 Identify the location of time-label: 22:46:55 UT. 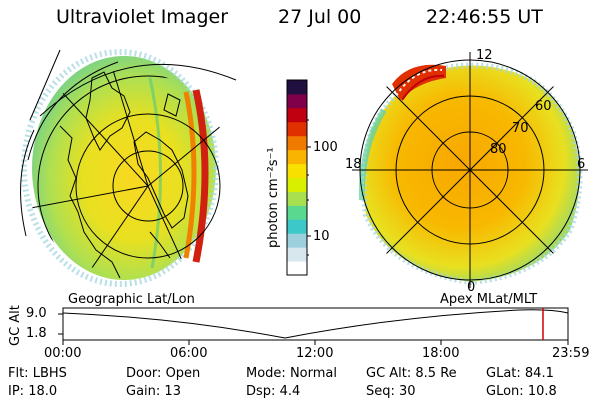
(484, 17).